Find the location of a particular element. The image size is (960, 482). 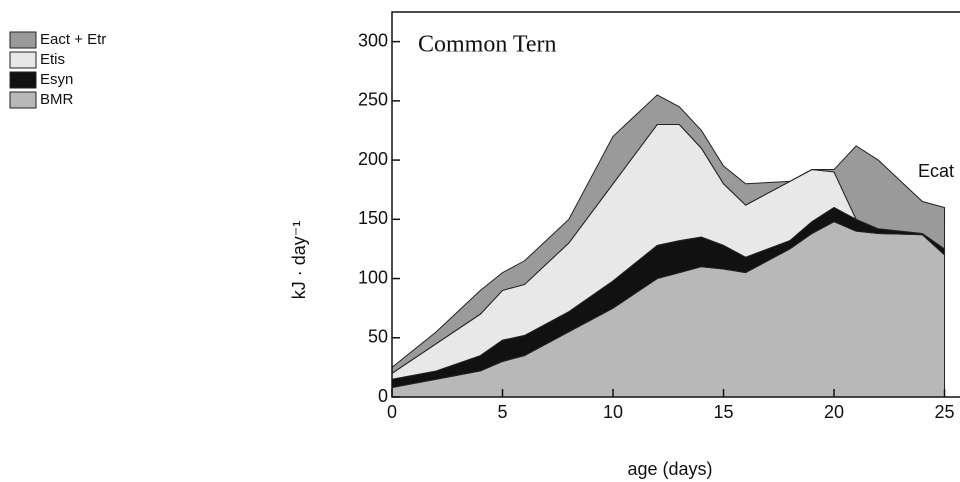

x-tick-label: 0 is located at coordinates (392, 412).